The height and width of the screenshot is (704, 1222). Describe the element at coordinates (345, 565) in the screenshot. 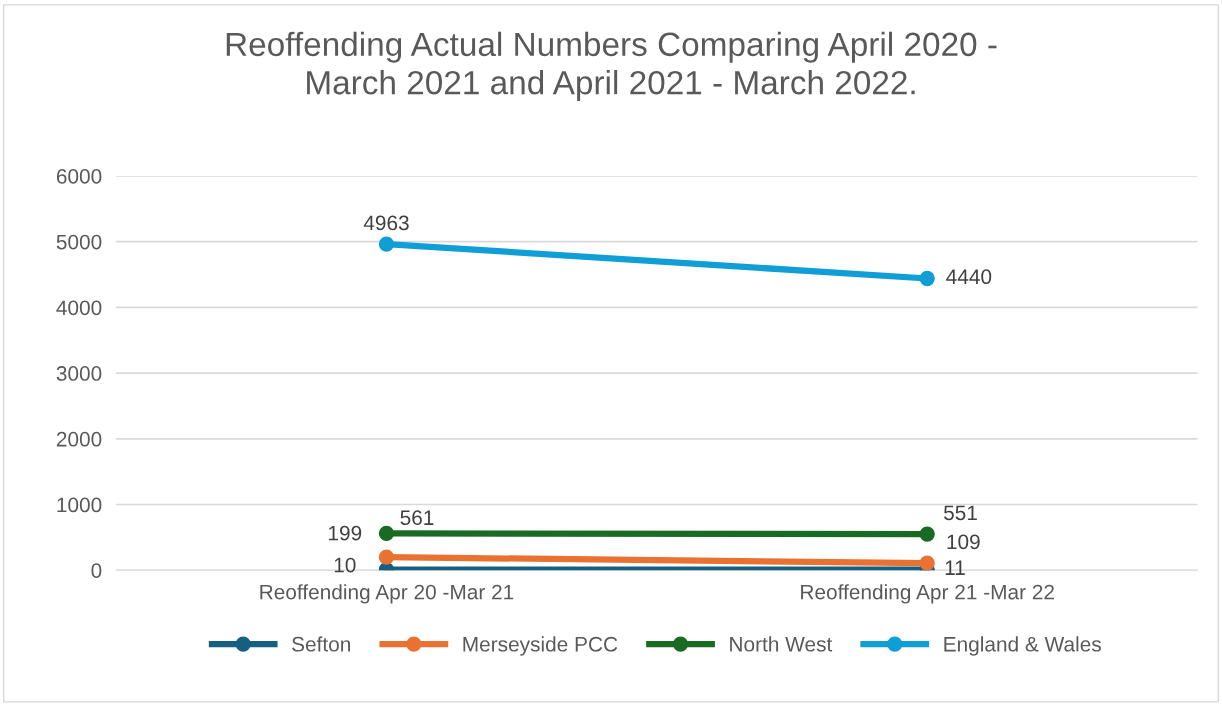

I see `data-label: 10` at that location.